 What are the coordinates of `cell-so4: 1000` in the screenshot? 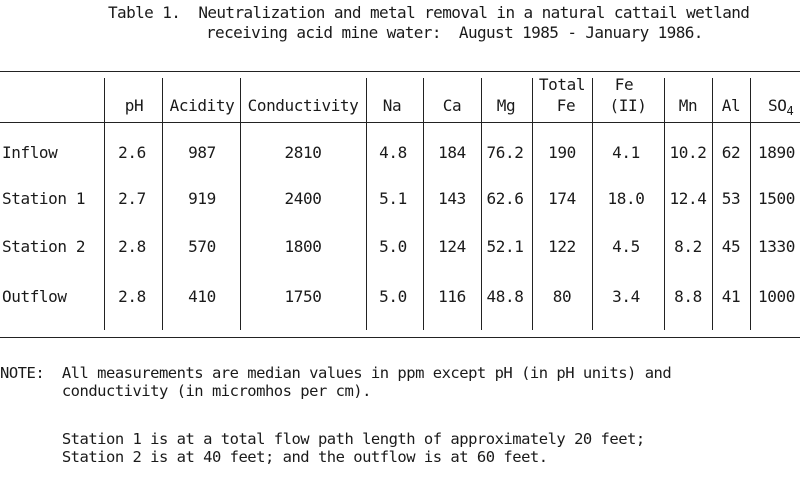 It's located at (776, 296).